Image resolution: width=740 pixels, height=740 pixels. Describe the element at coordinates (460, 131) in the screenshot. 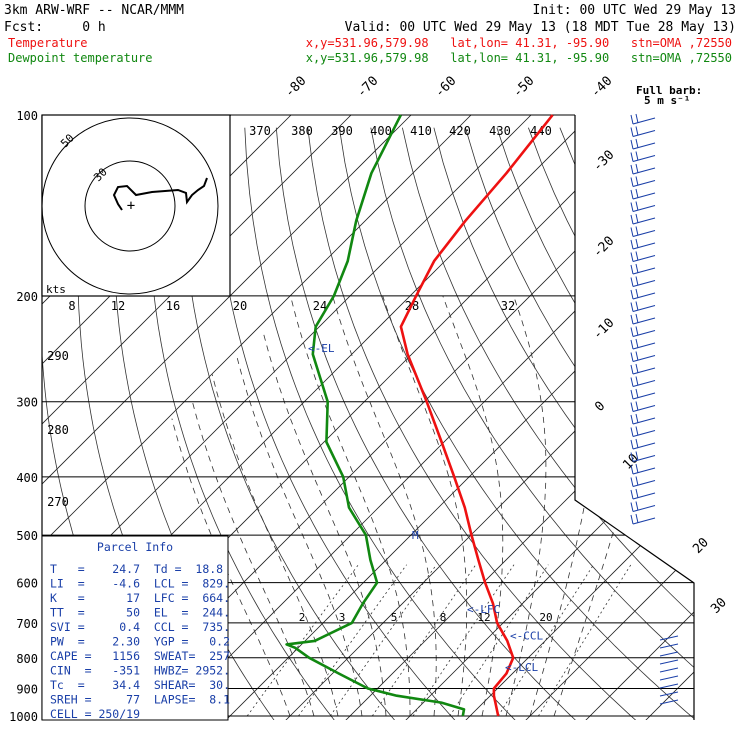

I see `theta-label: 420` at that location.